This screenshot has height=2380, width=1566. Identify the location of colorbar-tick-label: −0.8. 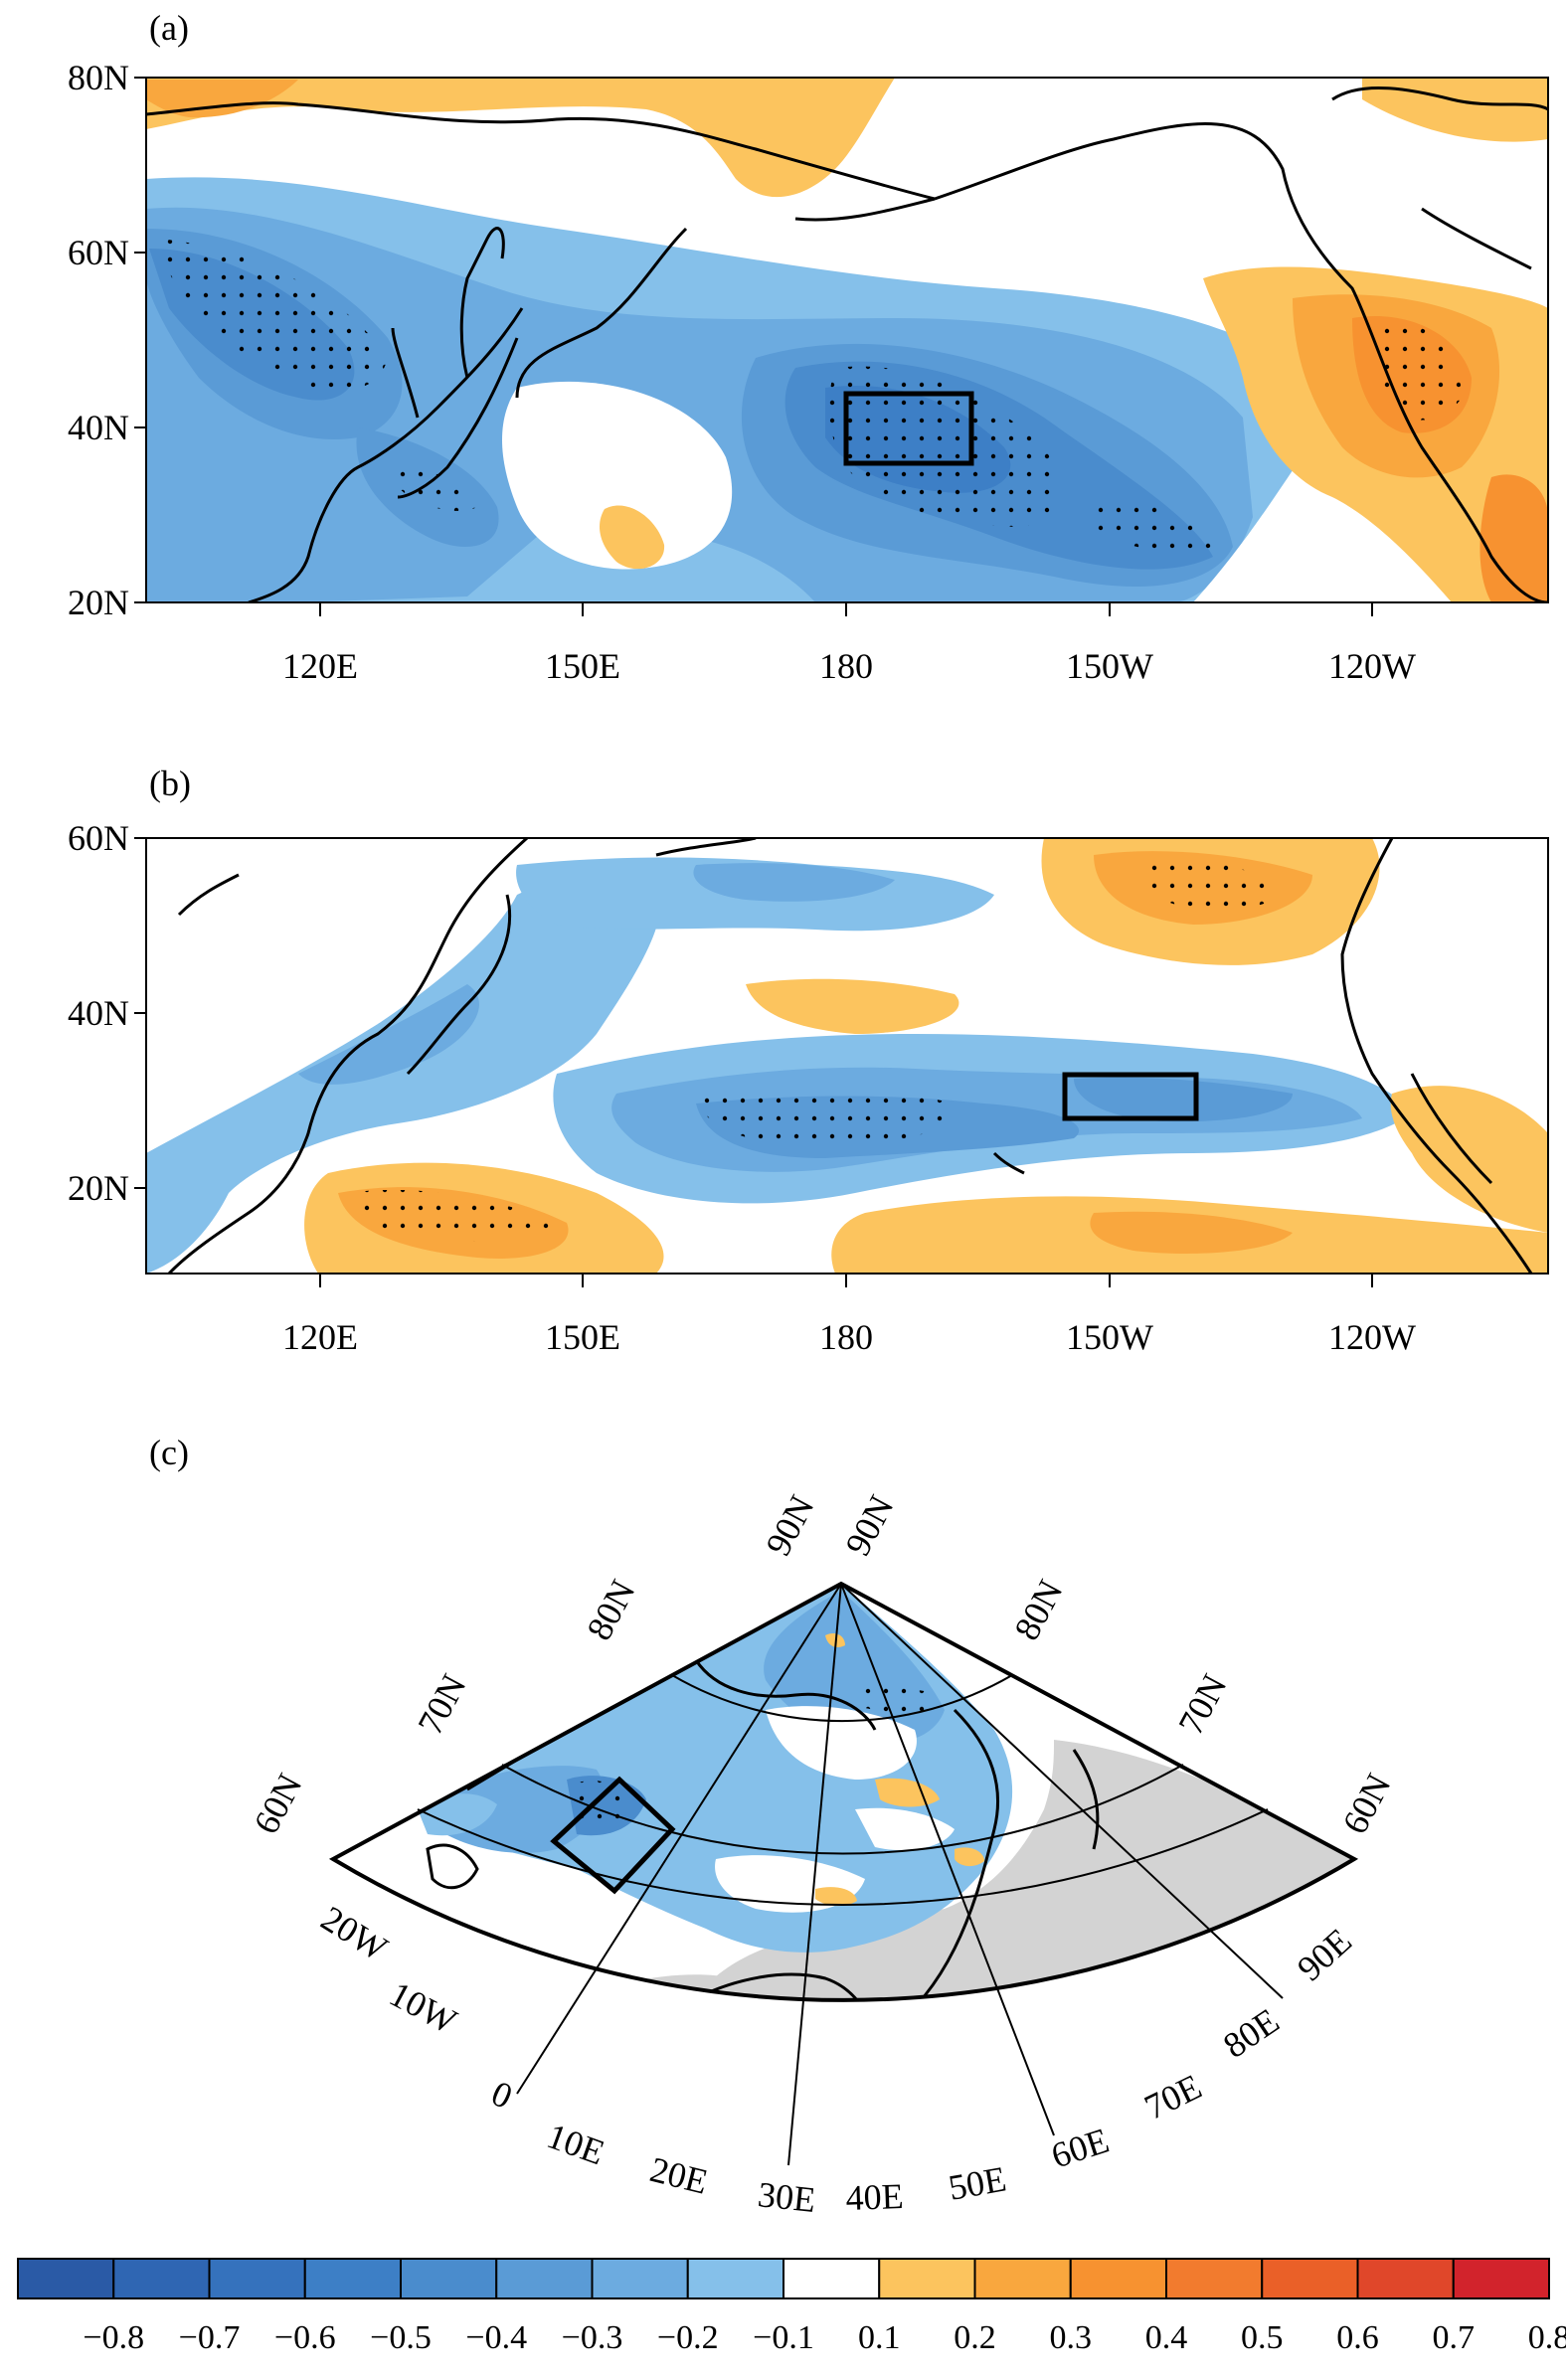
(114, 2337).